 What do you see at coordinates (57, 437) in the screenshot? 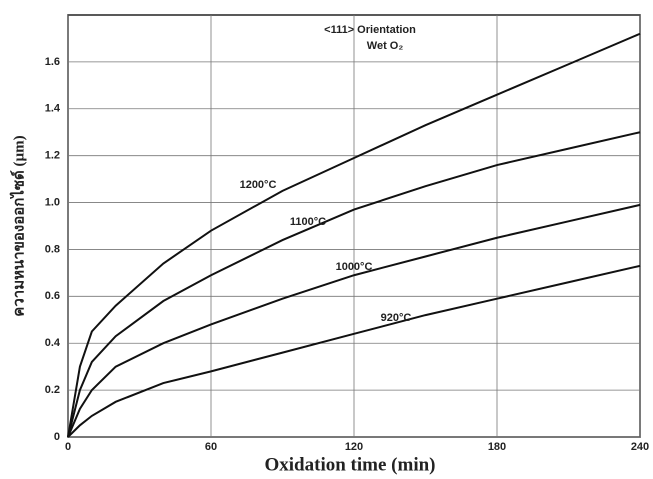
I see `y-tick-label: 0` at bounding box center [57, 437].